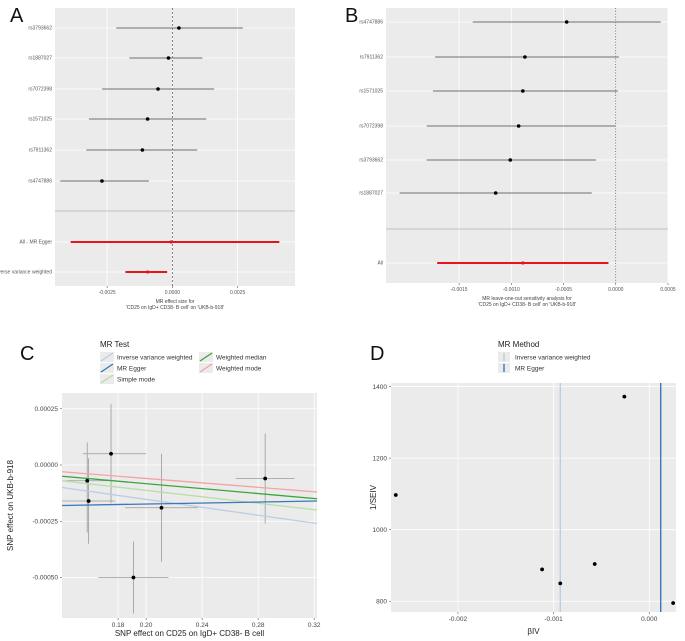  What do you see at coordinates (553, 619) in the screenshot?
I see `tick-label-x: -0.001` at bounding box center [553, 619].